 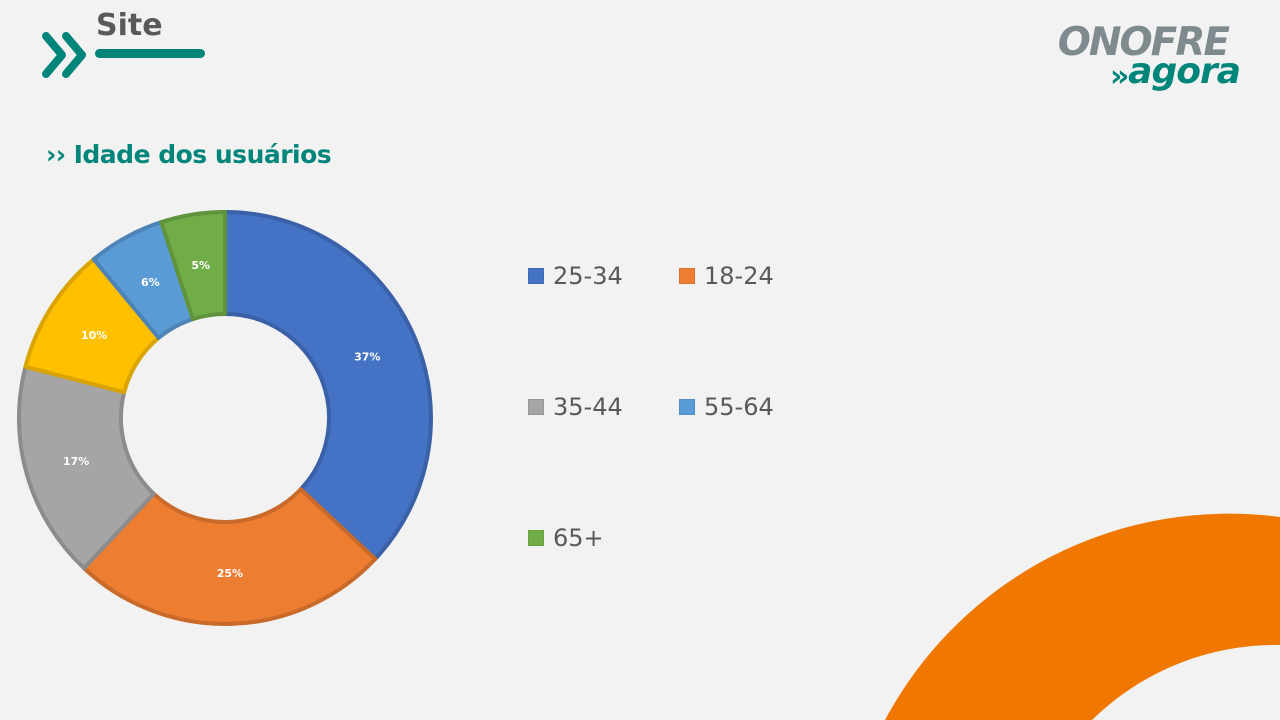 What do you see at coordinates (367, 356) in the screenshot?
I see `donut-label-25-34: 37%` at bounding box center [367, 356].